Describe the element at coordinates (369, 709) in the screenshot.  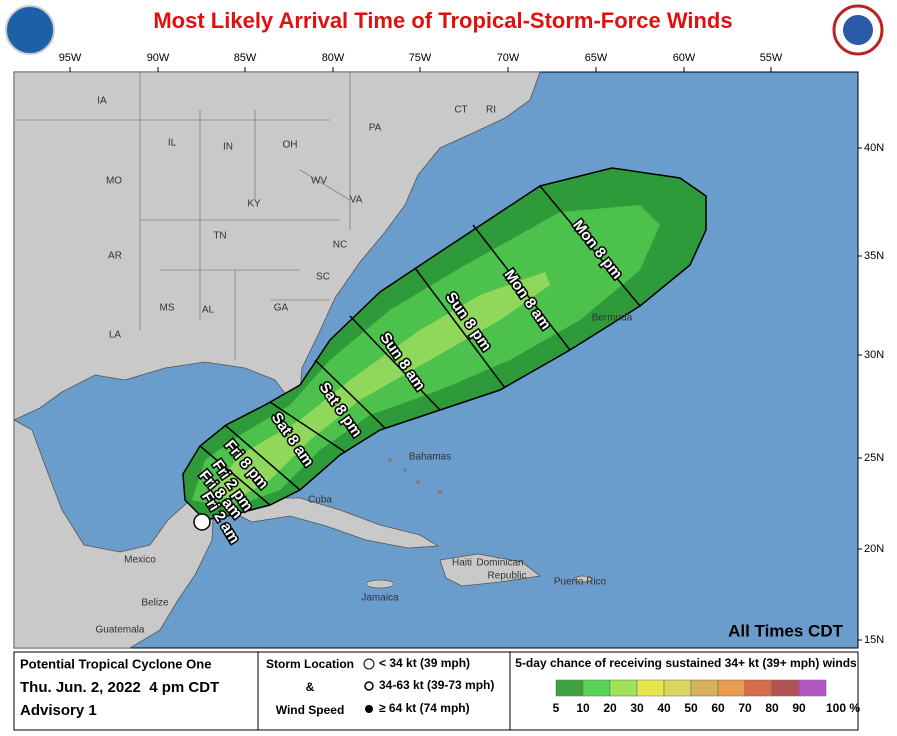
I see `symbol-hurricane` at that location.